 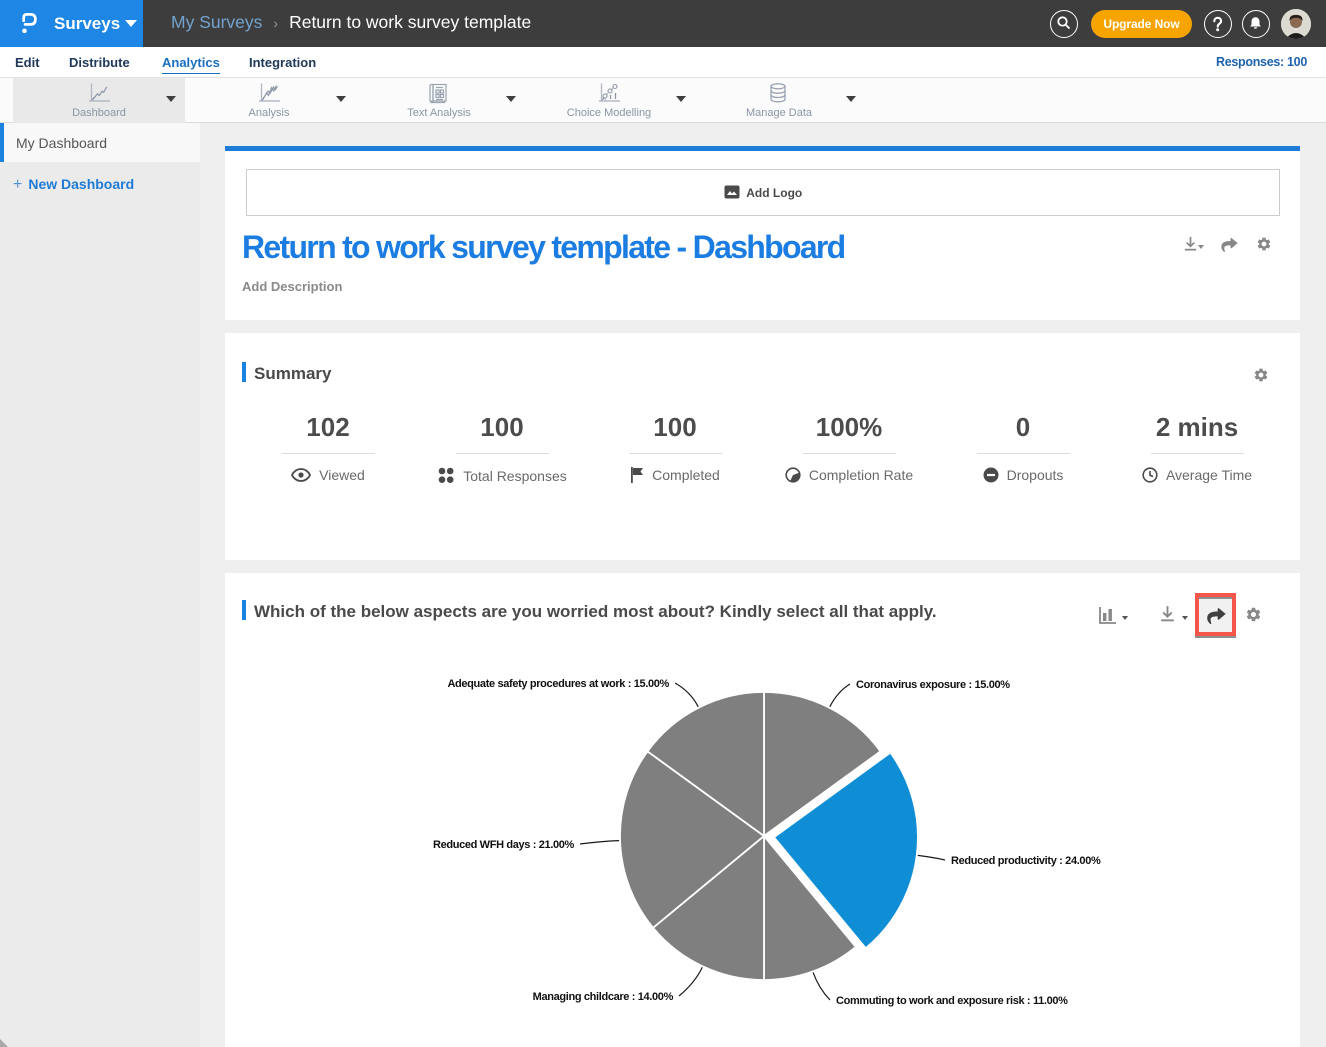 I want to click on svg-text: Reduced productivity : 24.00%, so click(x=1026, y=861).